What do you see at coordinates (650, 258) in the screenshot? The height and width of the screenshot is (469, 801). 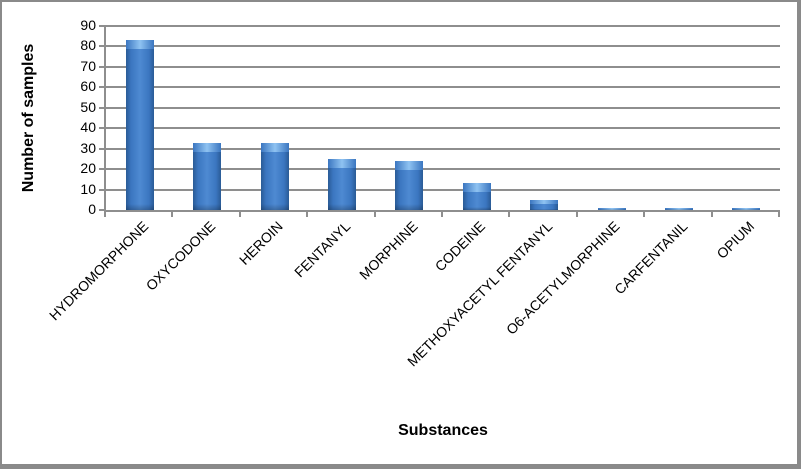 I see `category-label: CARFENTANIL` at bounding box center [650, 258].